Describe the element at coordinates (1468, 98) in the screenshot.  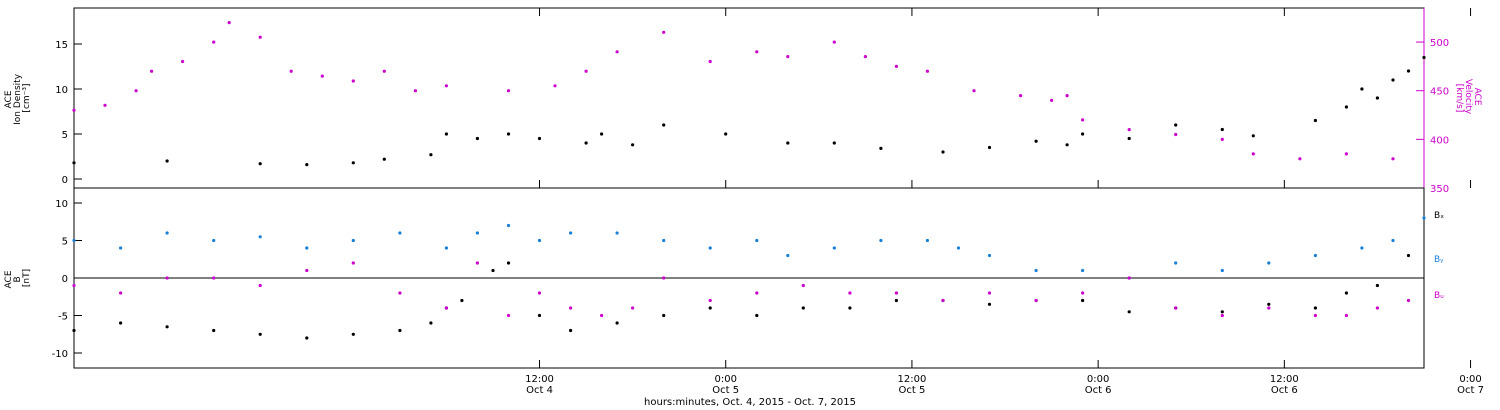
I see `velocity-axis-title: ACE Velocity [km/s]` at that location.